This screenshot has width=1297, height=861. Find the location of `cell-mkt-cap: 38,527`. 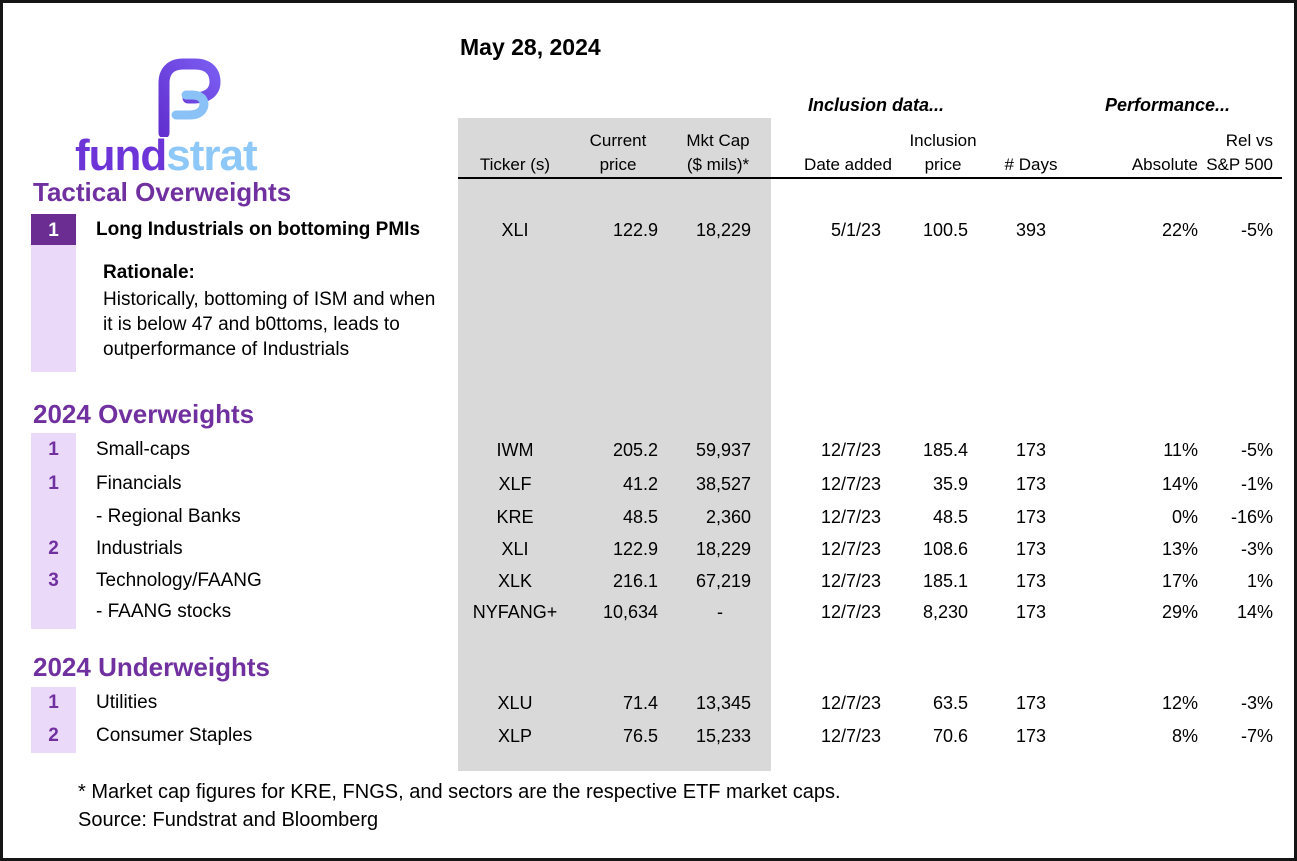

cell-mkt-cap: 38,527 is located at coordinates (723, 484).